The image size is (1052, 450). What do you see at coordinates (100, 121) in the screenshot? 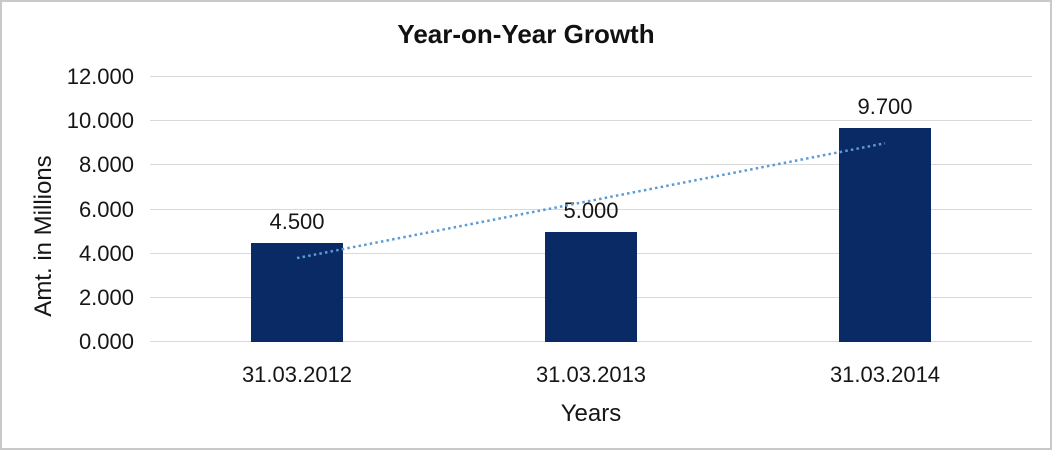
I see `y-tick-label: 10.000` at bounding box center [100, 121].